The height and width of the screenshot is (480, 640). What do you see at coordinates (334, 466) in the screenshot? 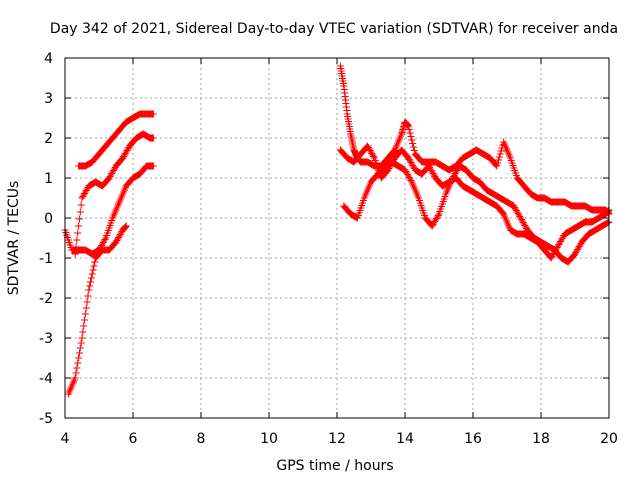
I see `x-axis-label: GPS time / hours` at bounding box center [334, 466].